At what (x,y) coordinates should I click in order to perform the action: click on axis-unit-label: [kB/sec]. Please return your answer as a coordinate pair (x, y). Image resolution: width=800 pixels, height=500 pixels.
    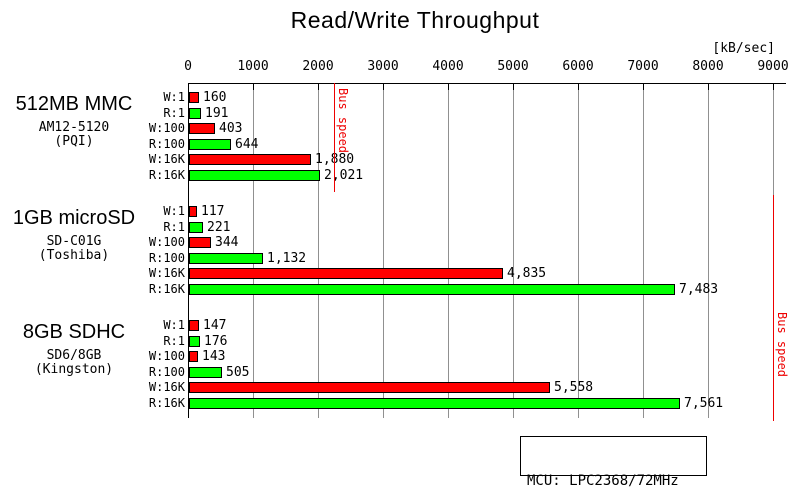
    Looking at the image, I should click on (743, 48).